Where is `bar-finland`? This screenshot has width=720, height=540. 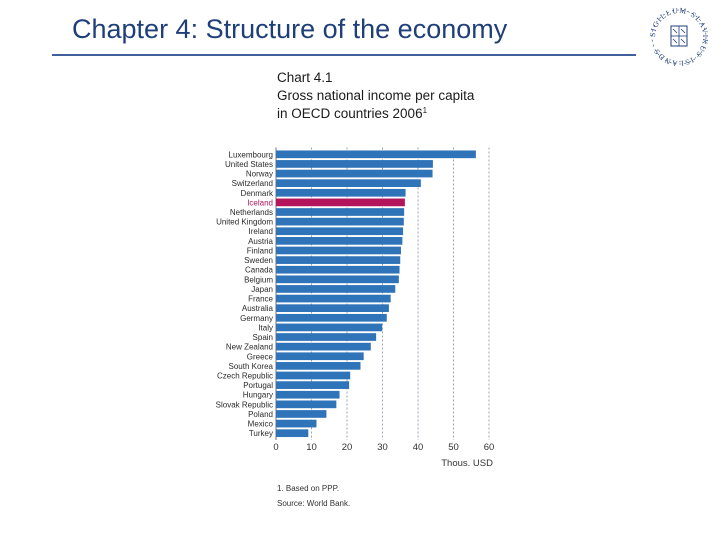
bar-finland is located at coordinates (338, 250).